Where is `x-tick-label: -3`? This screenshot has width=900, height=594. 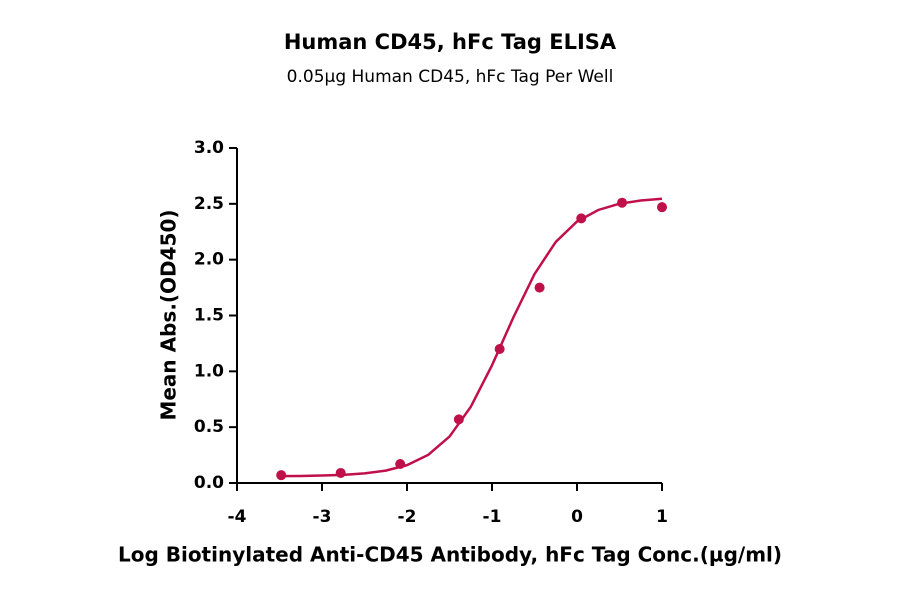
x-tick-label: -3 is located at coordinates (322, 517).